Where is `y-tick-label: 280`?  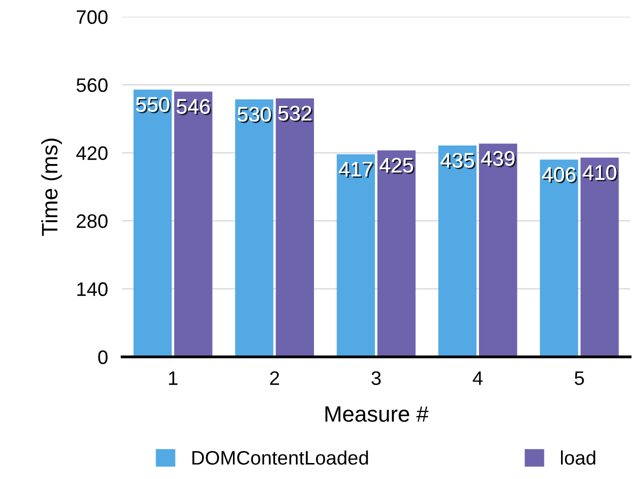
y-tick-label: 280 is located at coordinates (92, 221).